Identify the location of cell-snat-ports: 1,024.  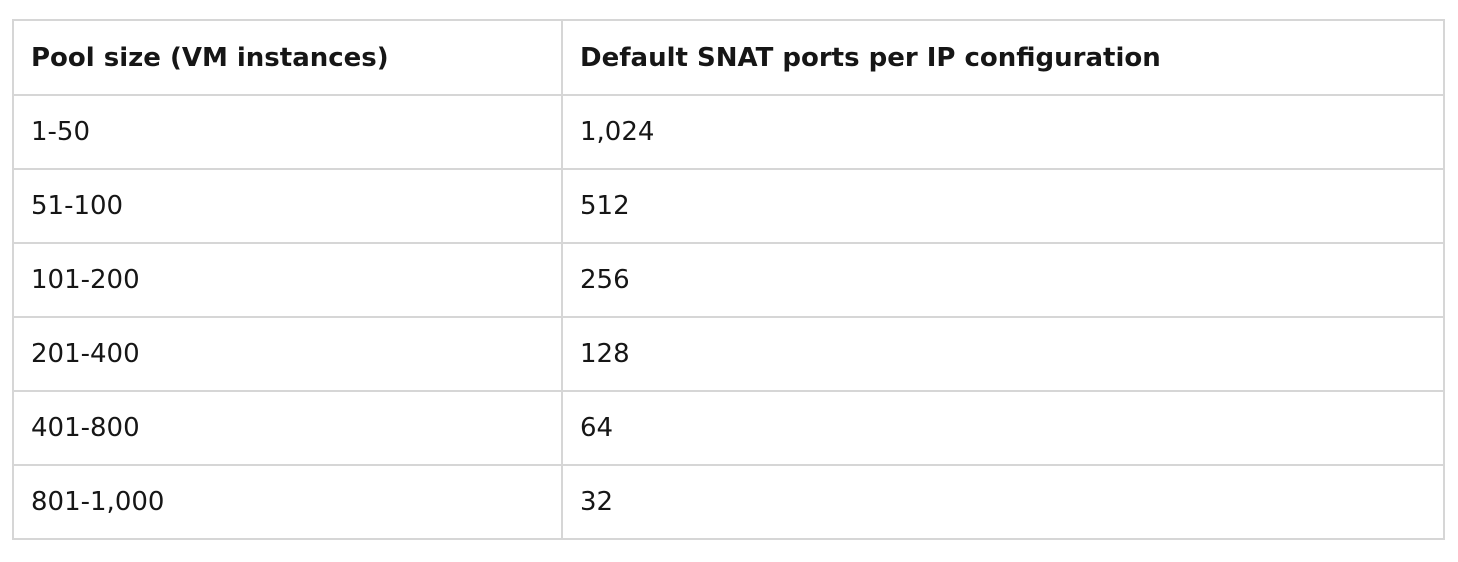
(1003, 132).